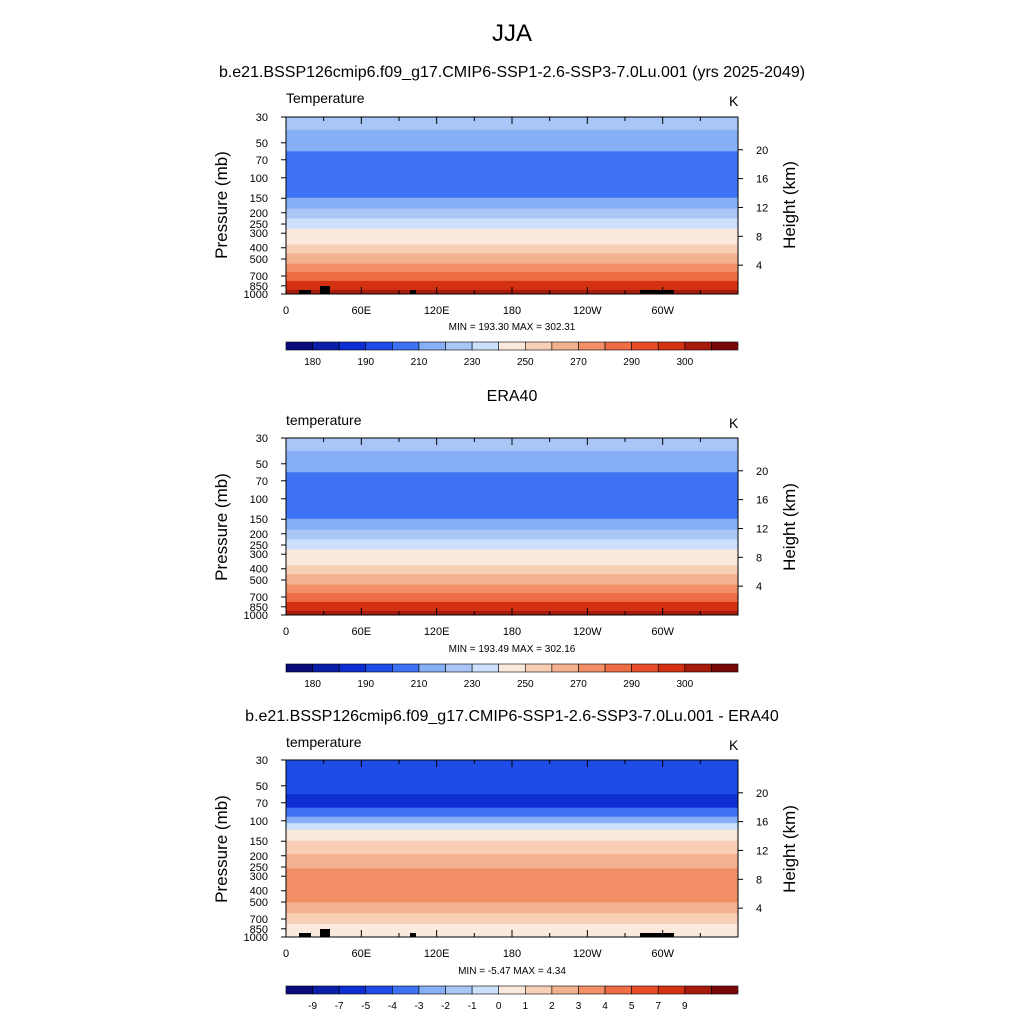  Describe the element at coordinates (262, 465) in the screenshot. I see `panel-2-pressure-tick-label: 50` at that location.